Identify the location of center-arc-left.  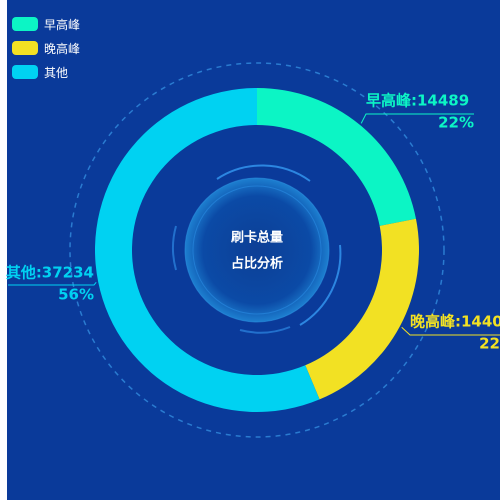
(174, 248).